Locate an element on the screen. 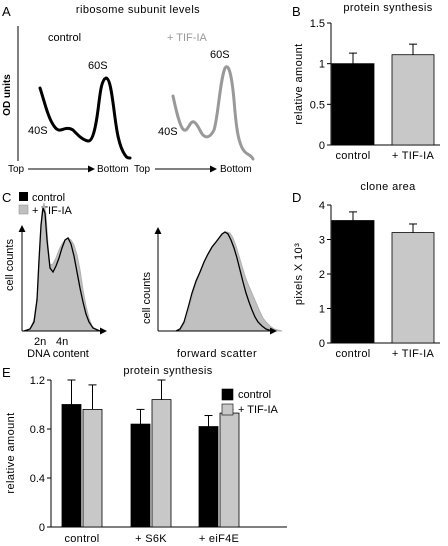 This screenshot has width=448, height=546. chart-e-legend-label: + TIF-IA is located at coordinates (258, 410).